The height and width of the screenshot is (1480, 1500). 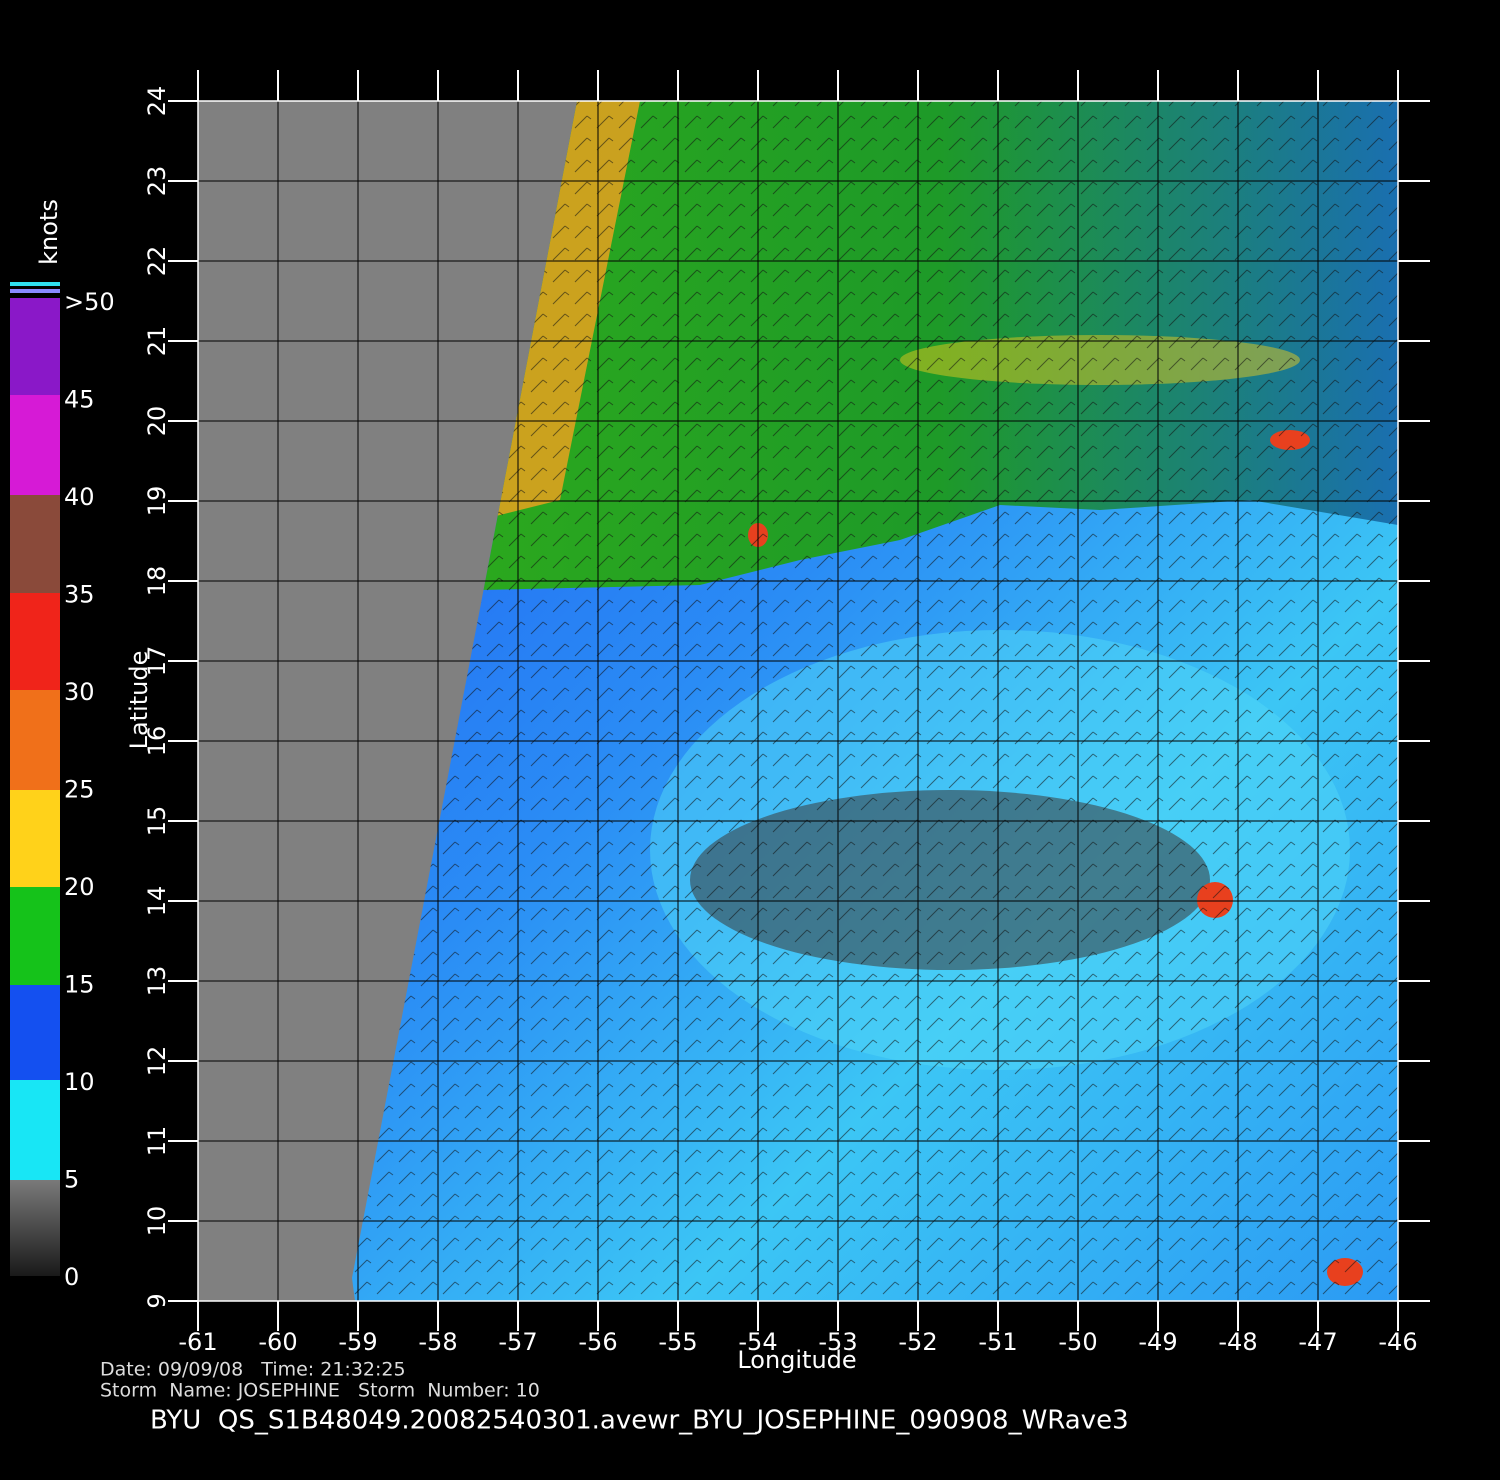 I want to click on colorbar-label: 45, so click(x=79, y=400).